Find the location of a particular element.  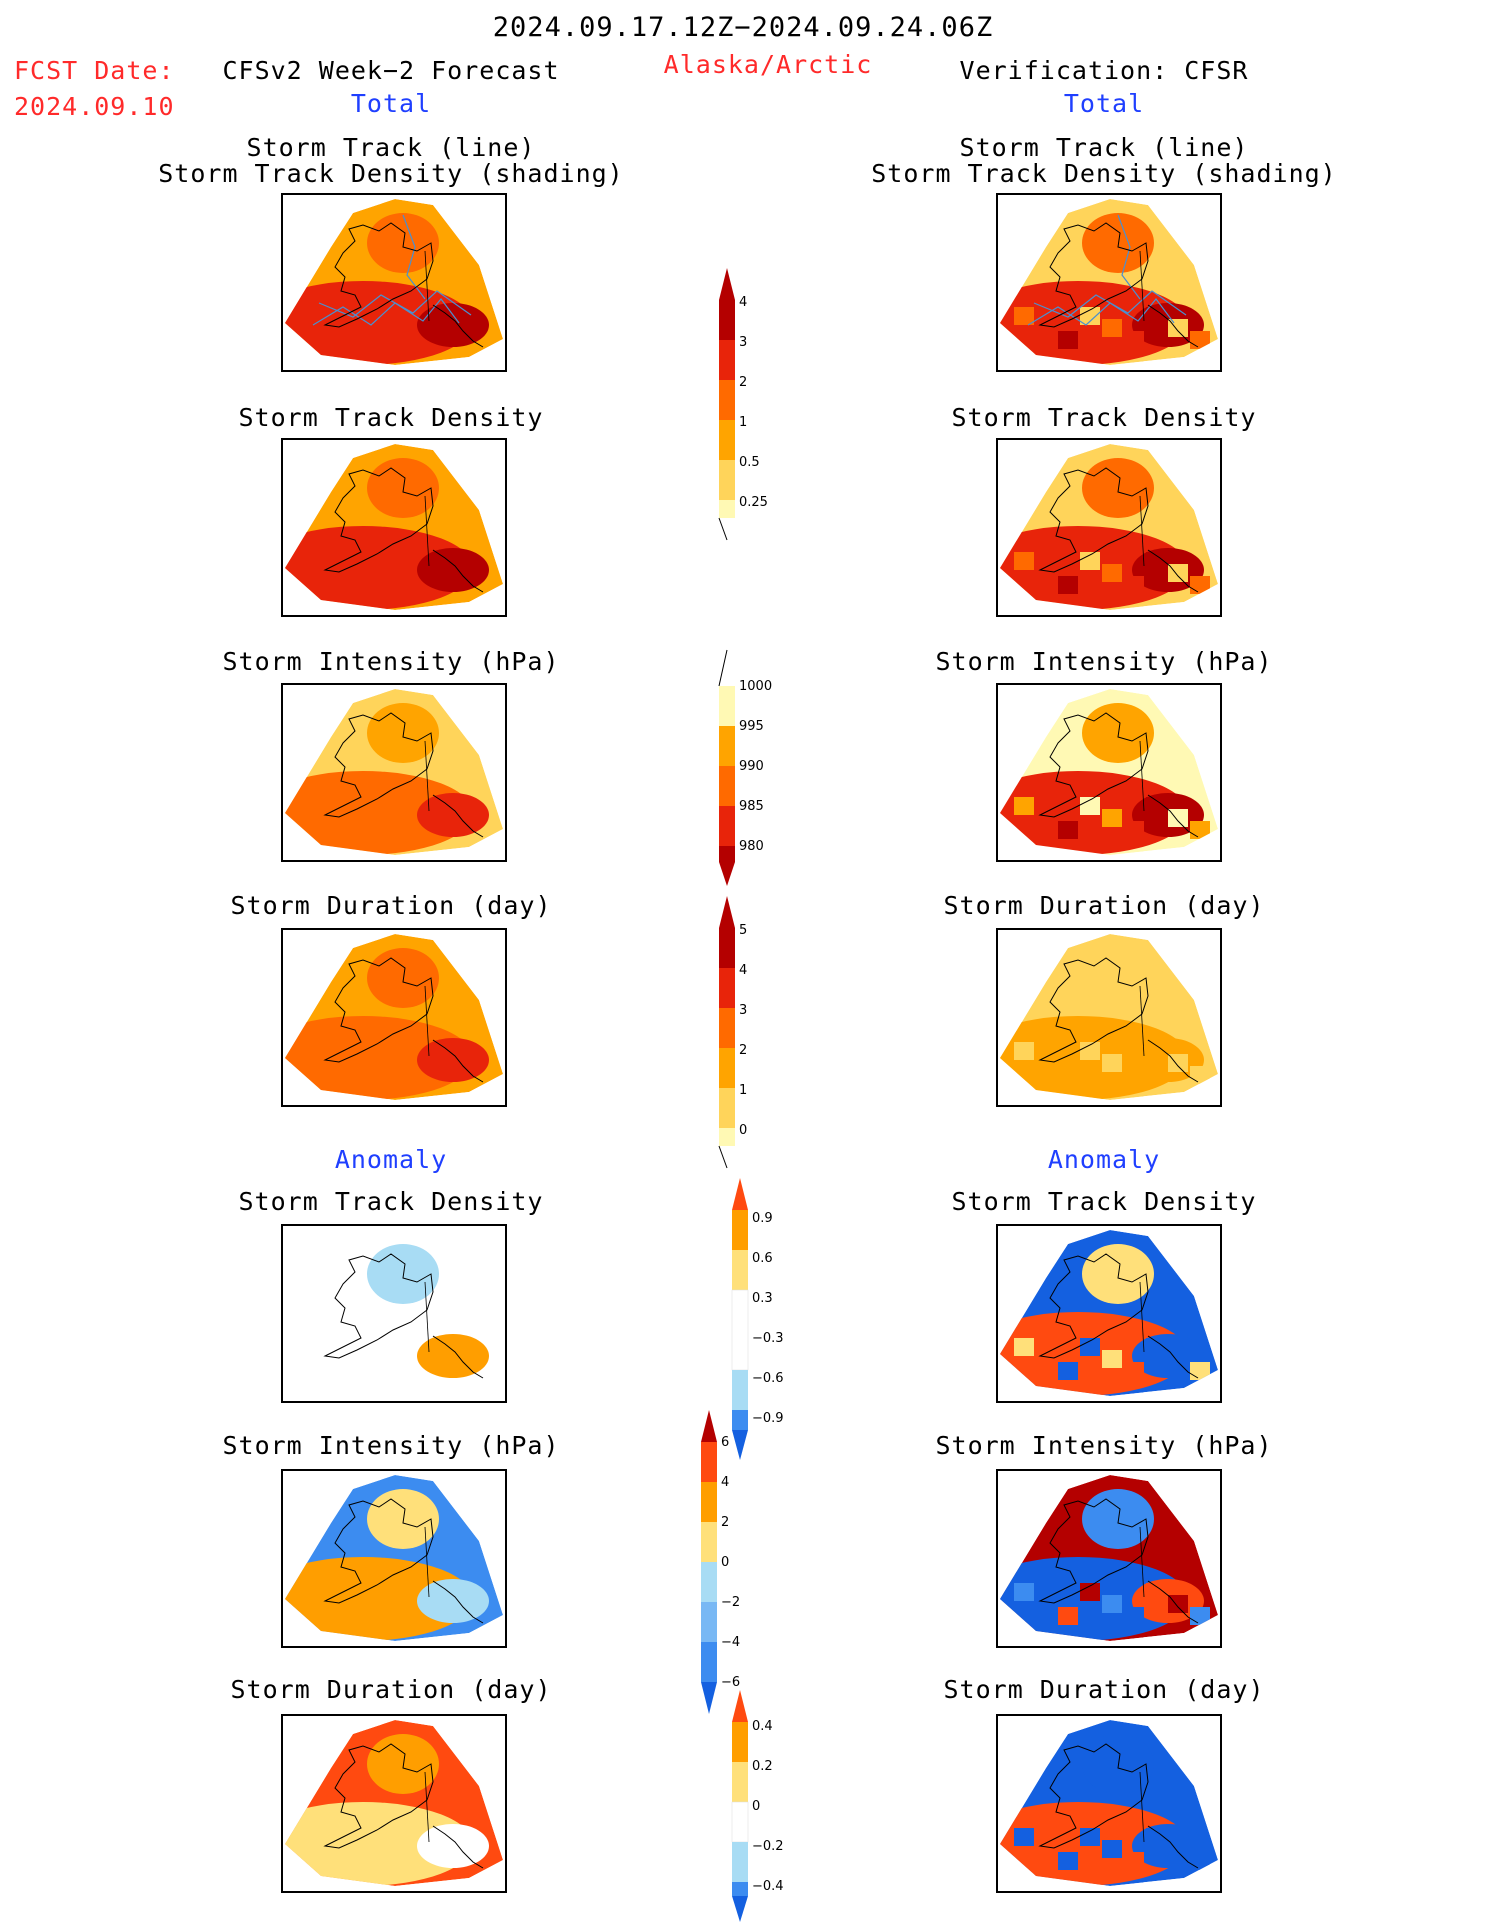

map-fcst-duration is located at coordinates (394, 1017).